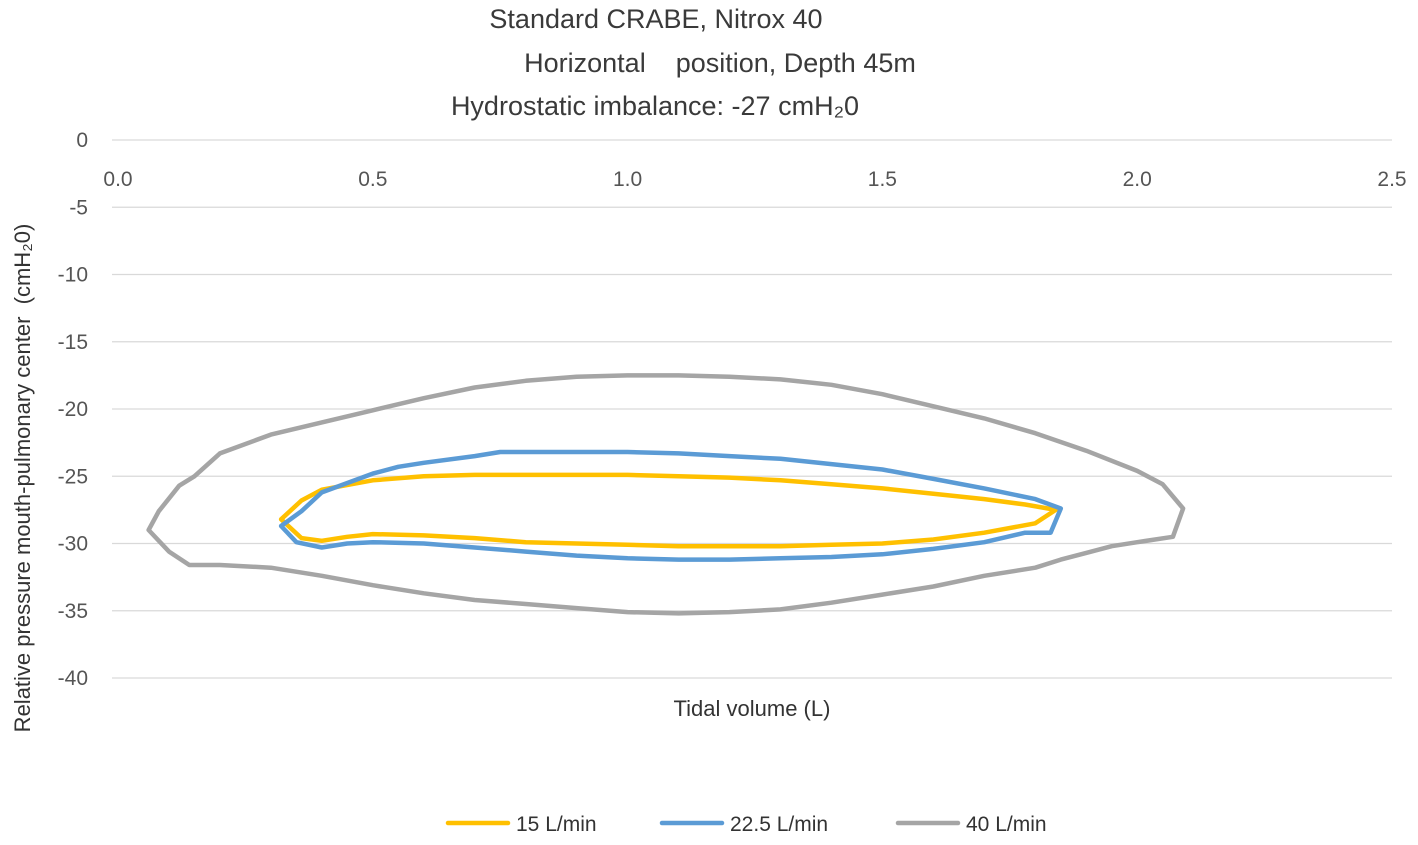 This screenshot has width=1418, height=845. What do you see at coordinates (73, 275) in the screenshot?
I see `y-tick-label: -10` at bounding box center [73, 275].